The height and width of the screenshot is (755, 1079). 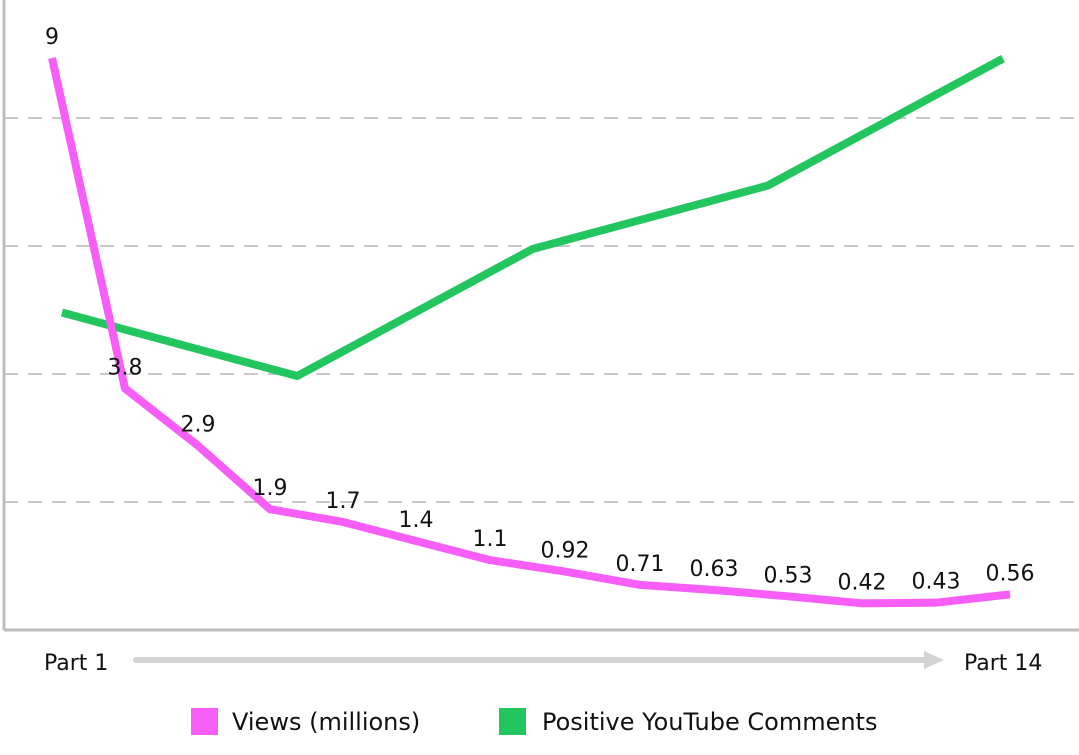 I want to click on data-label-views: 0.56, so click(x=1010, y=573).